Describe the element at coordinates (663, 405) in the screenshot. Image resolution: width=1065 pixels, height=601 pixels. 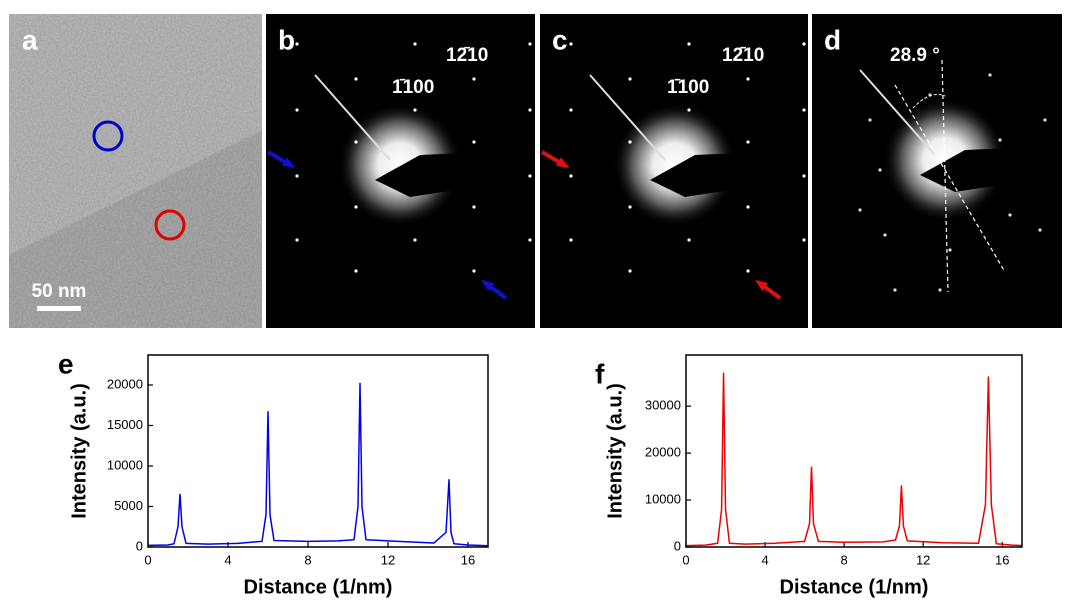
I see `y-tick-label: 30000` at that location.